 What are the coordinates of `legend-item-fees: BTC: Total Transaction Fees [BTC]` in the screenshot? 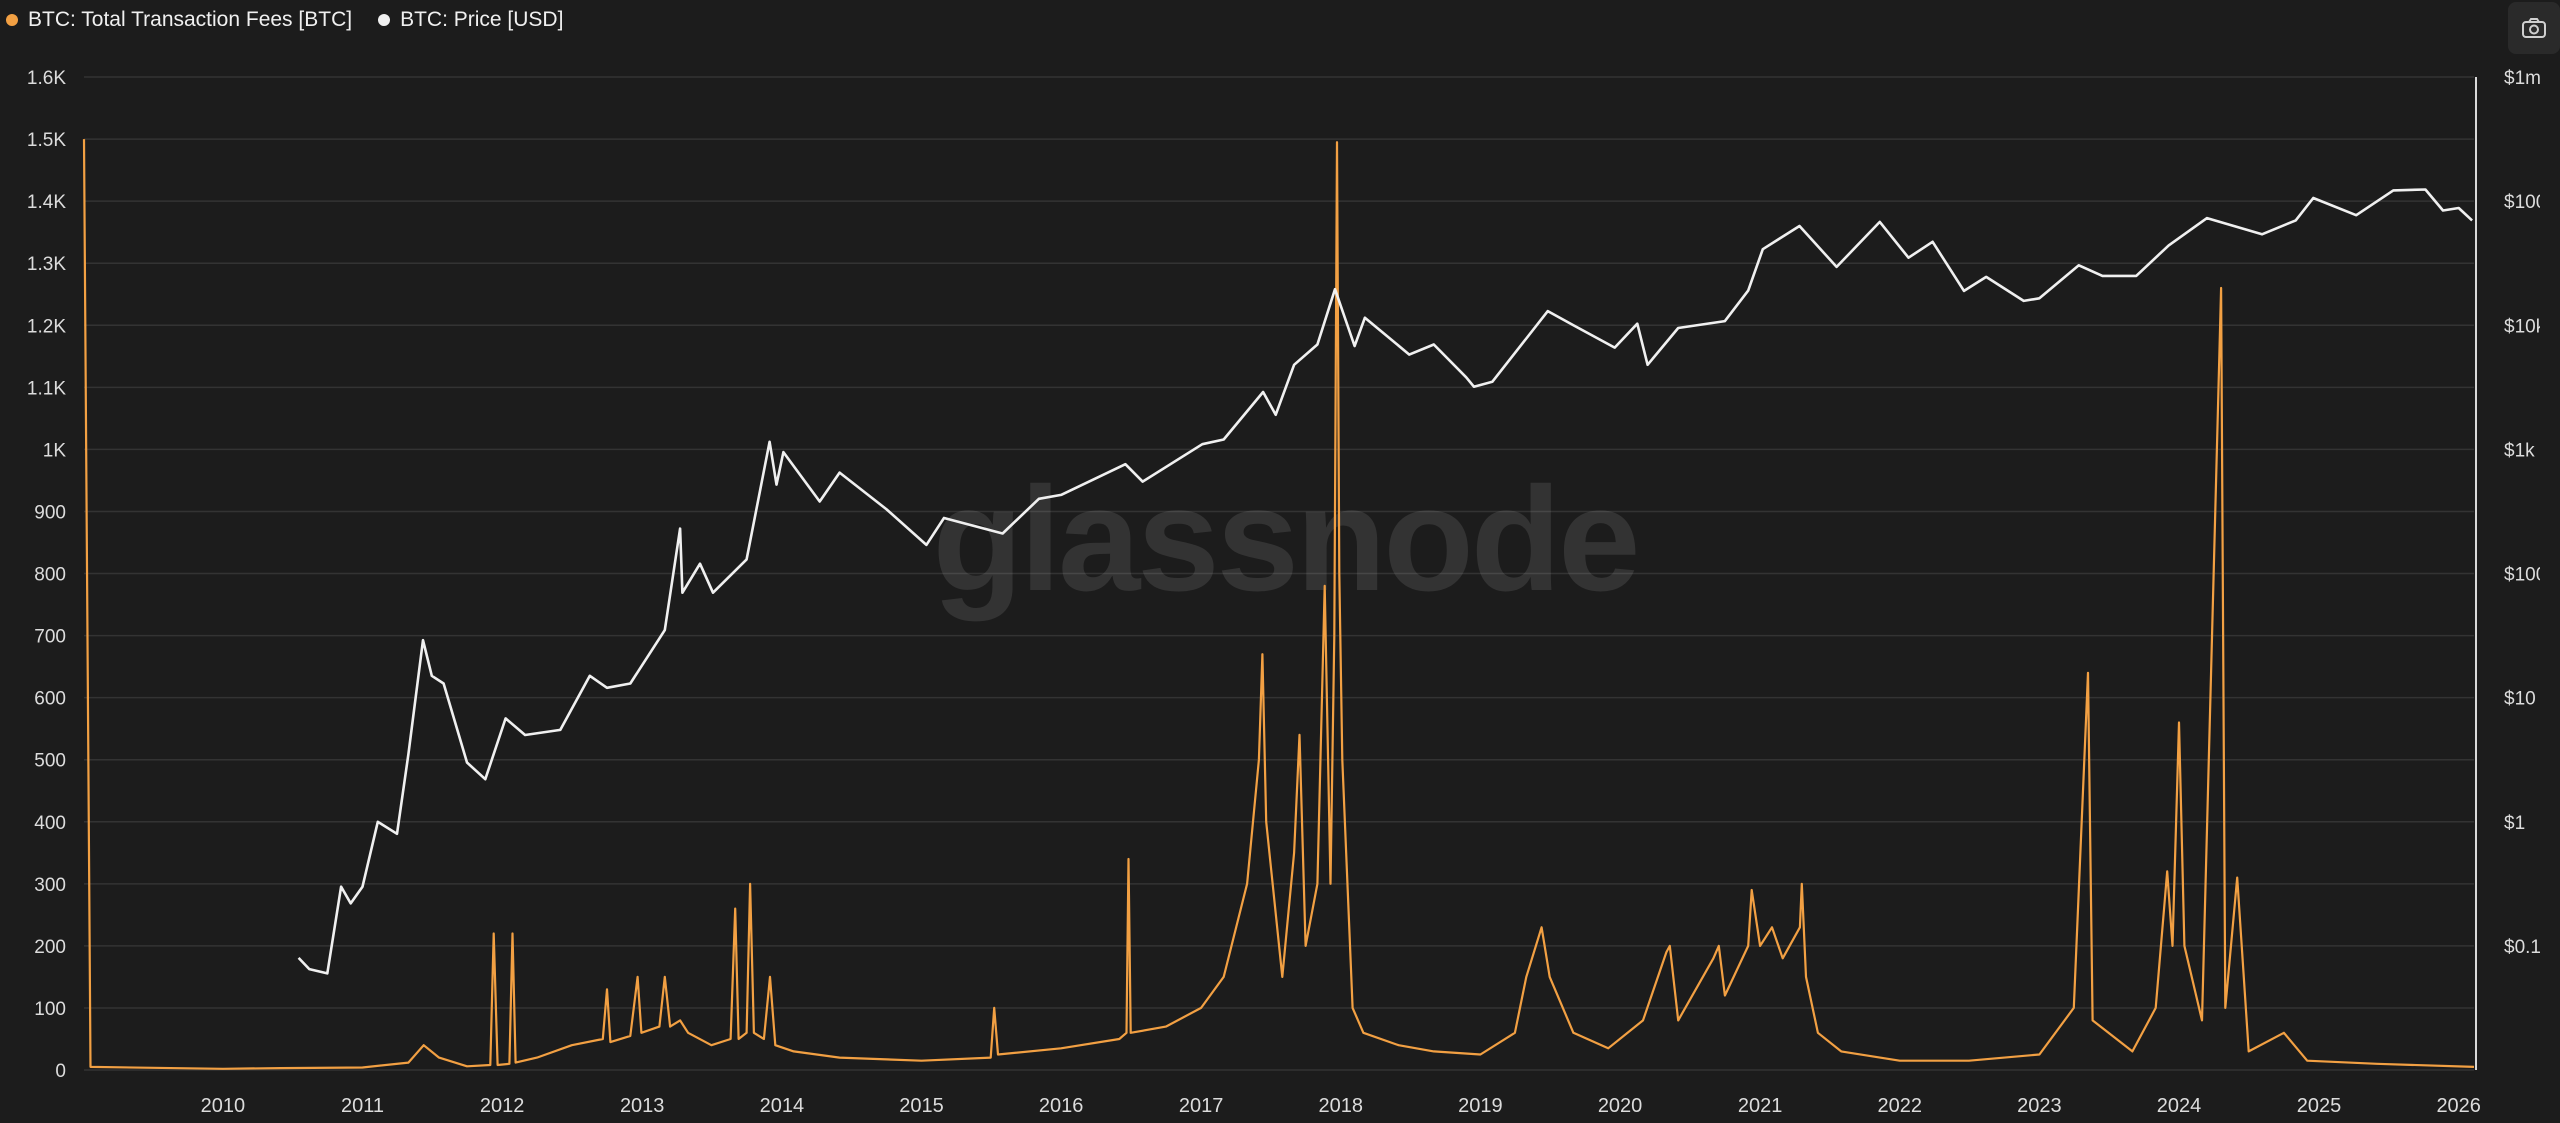 It's located at (179, 20).